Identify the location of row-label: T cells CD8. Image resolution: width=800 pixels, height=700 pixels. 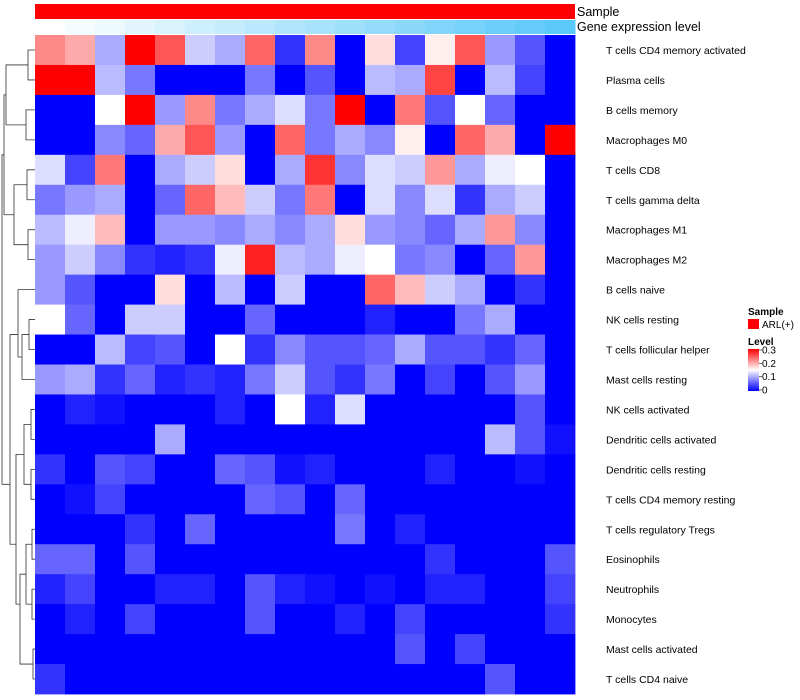
(633, 171).